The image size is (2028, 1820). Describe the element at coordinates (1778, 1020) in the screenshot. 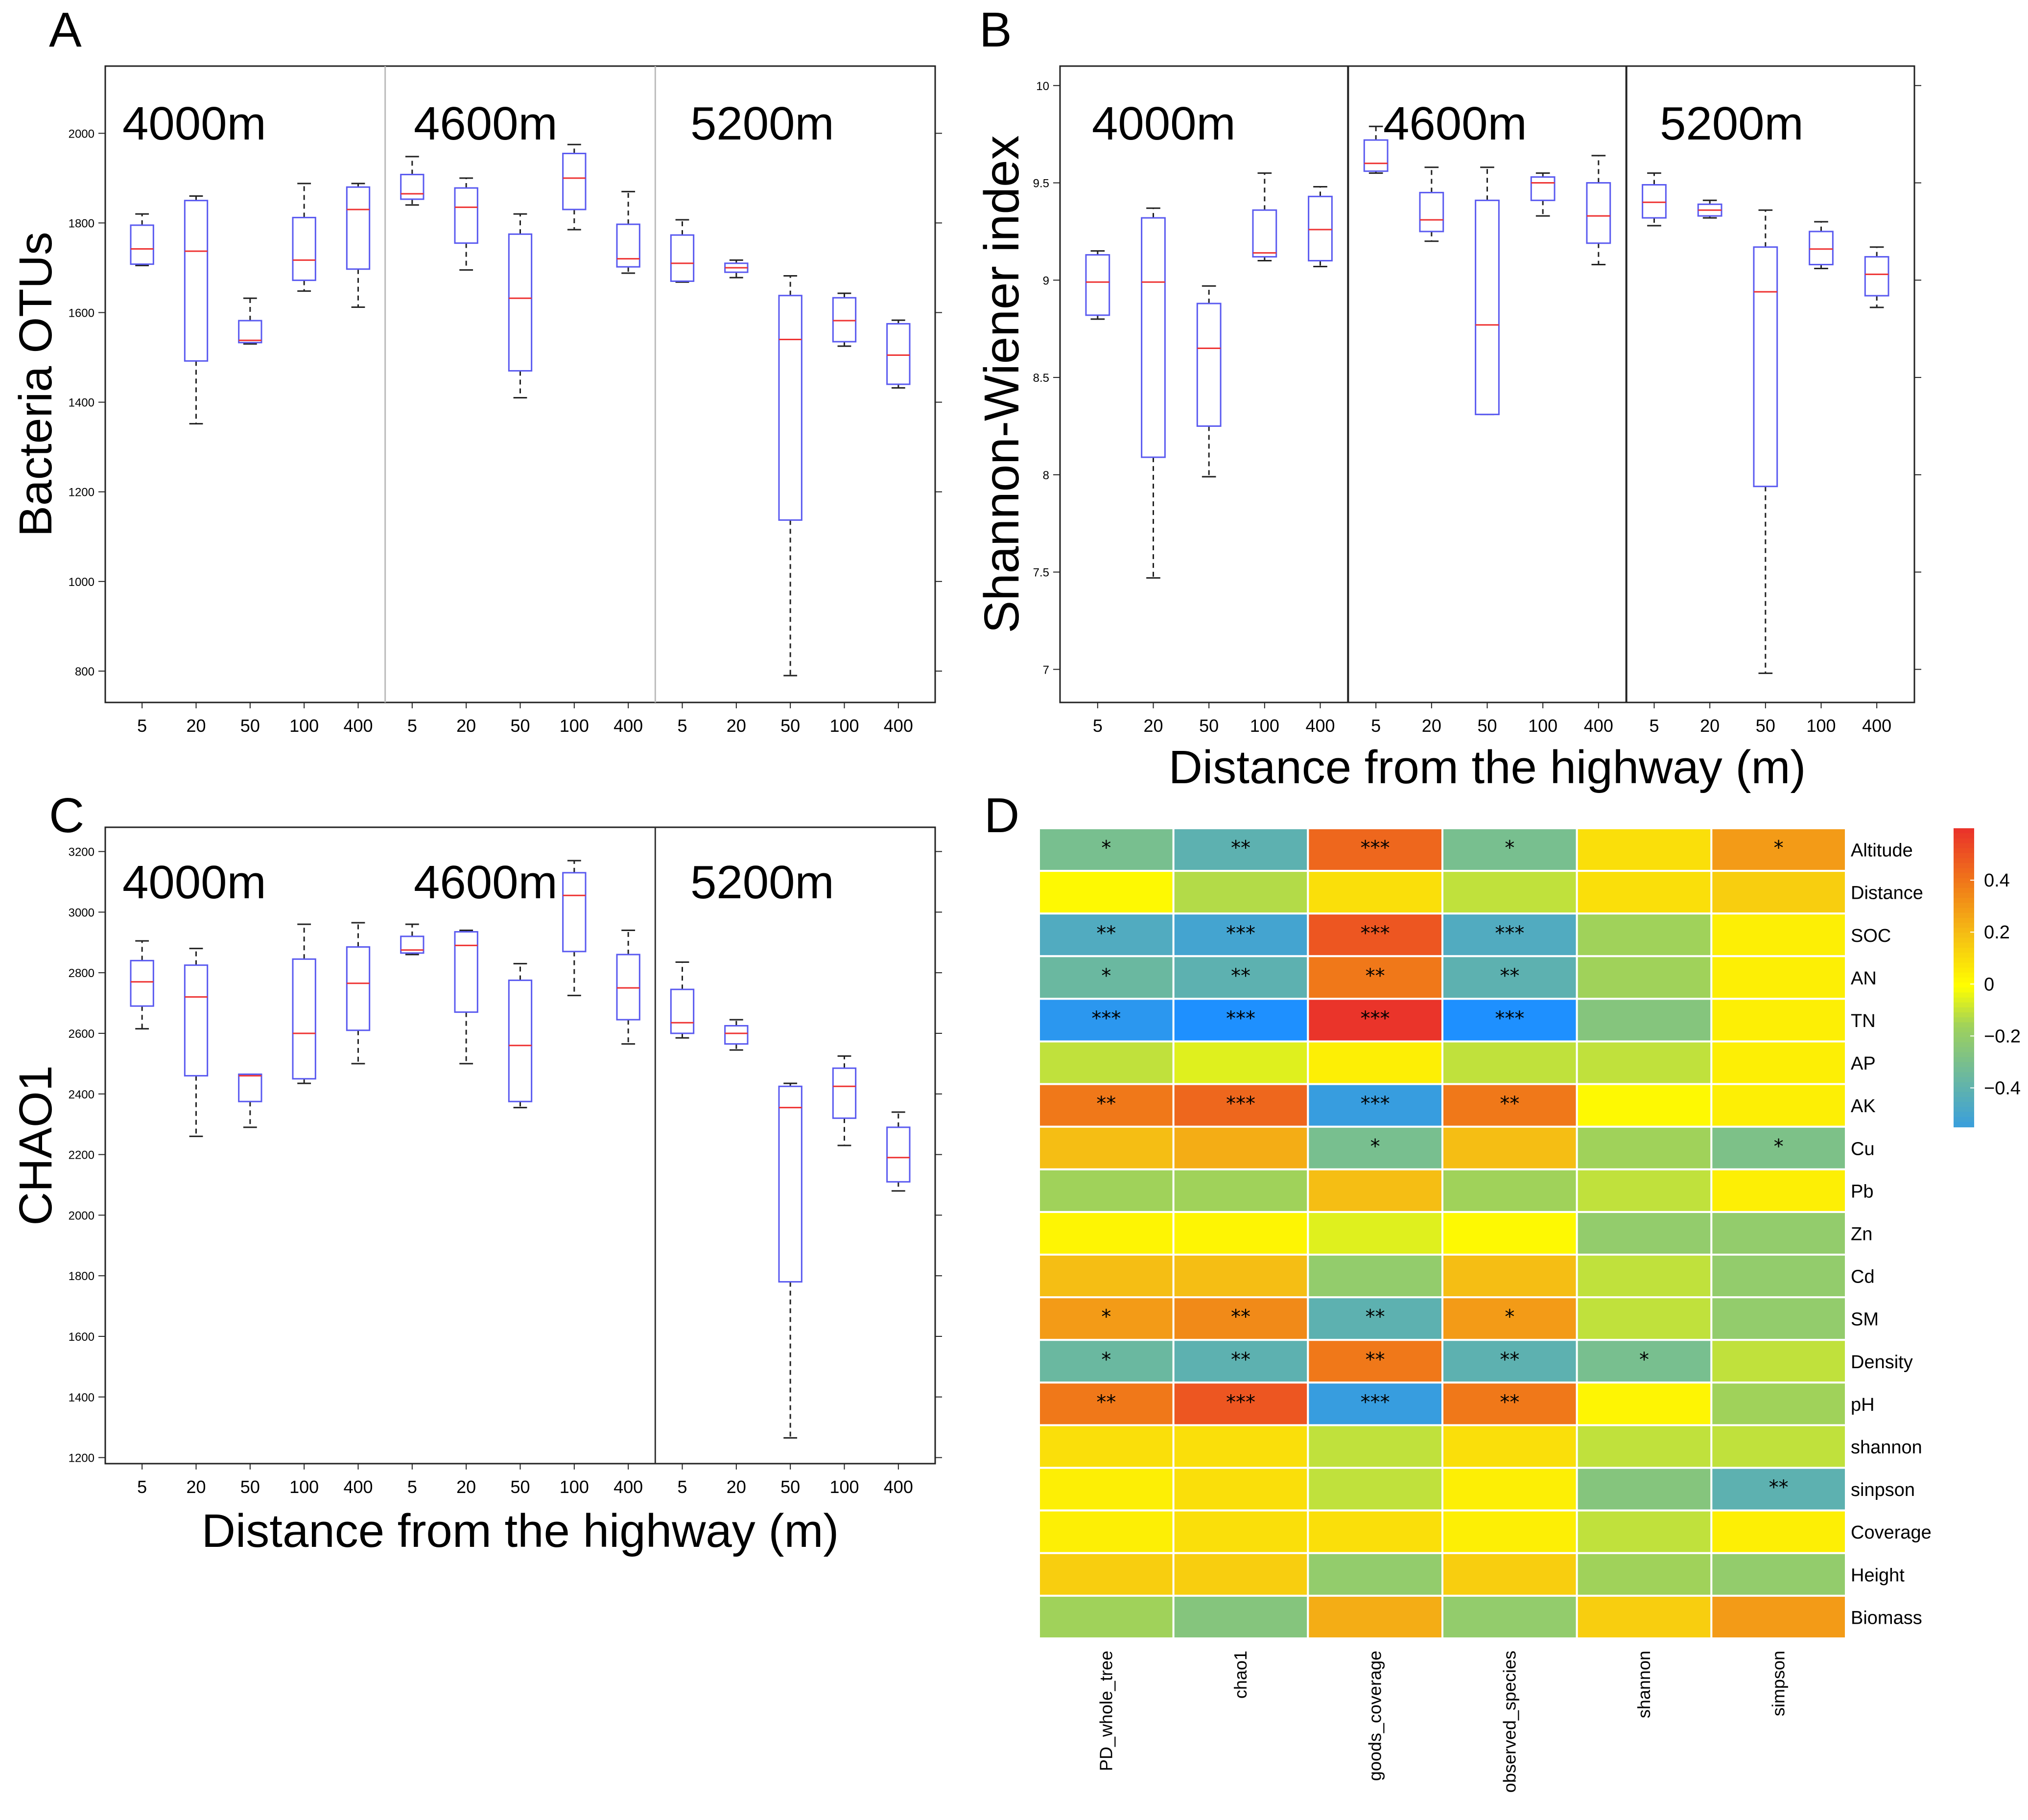

I see `heat-cell-TN-simpson` at that location.